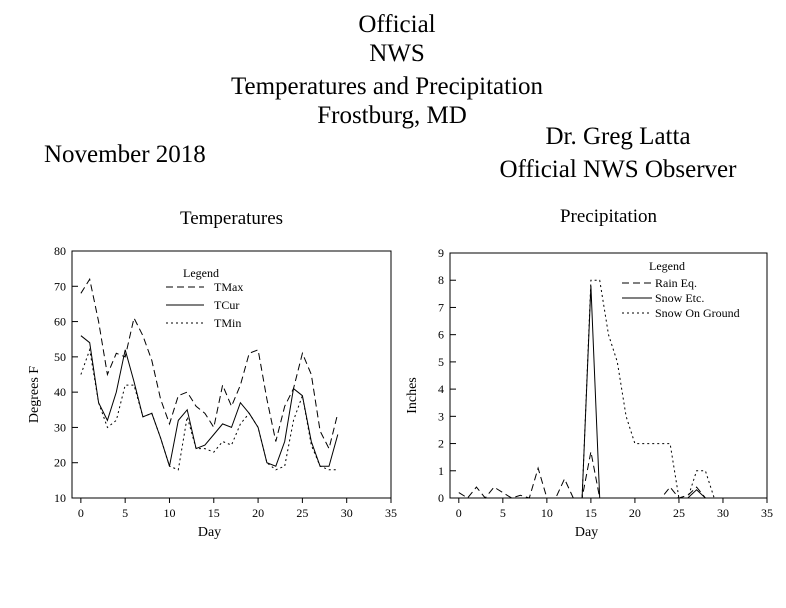 This screenshot has width=786, height=608. What do you see at coordinates (767, 513) in the screenshot?
I see `precip-x-tick-label: 35` at bounding box center [767, 513].